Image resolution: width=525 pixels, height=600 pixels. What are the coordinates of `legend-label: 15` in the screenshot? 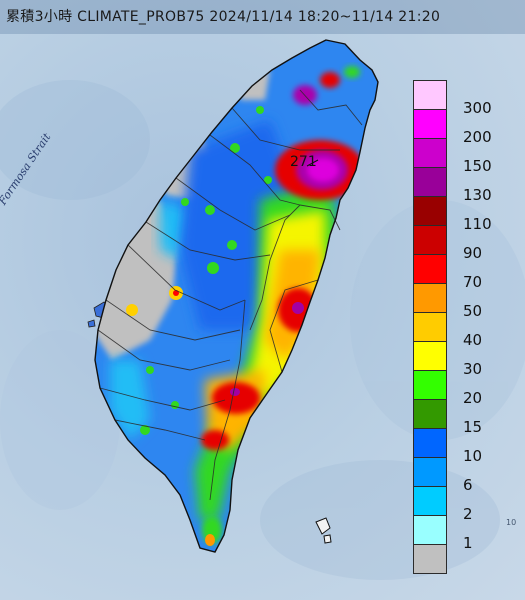 It's located at (473, 427).